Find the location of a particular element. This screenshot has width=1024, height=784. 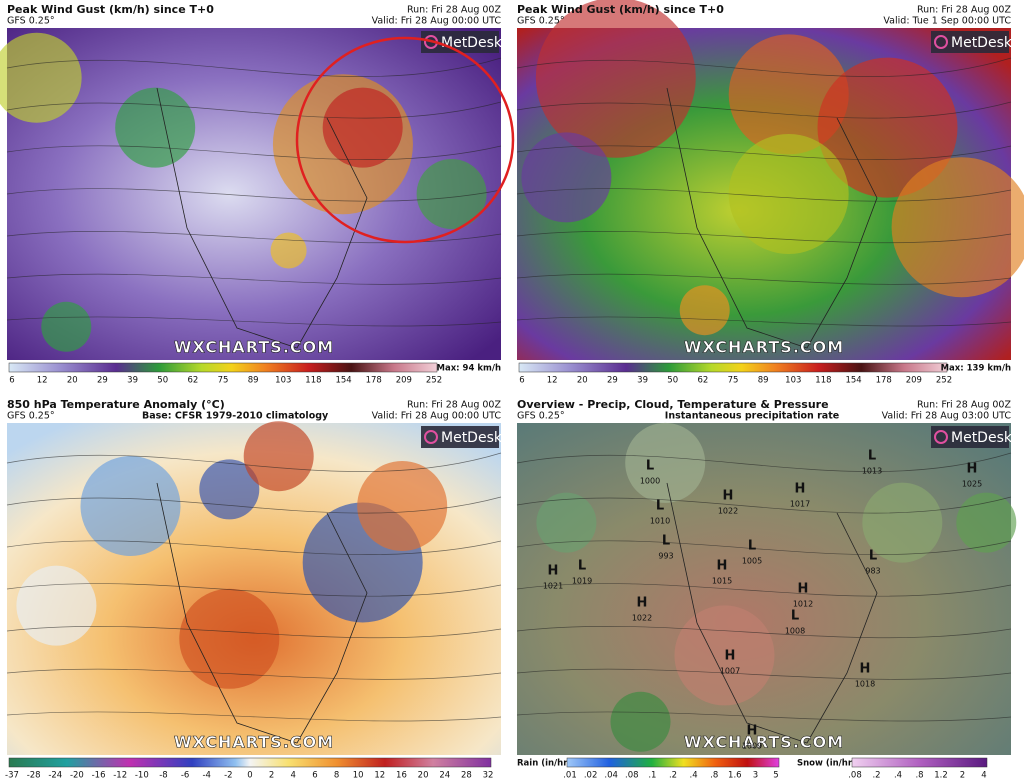

scale-label: 89 is located at coordinates (763, 381).